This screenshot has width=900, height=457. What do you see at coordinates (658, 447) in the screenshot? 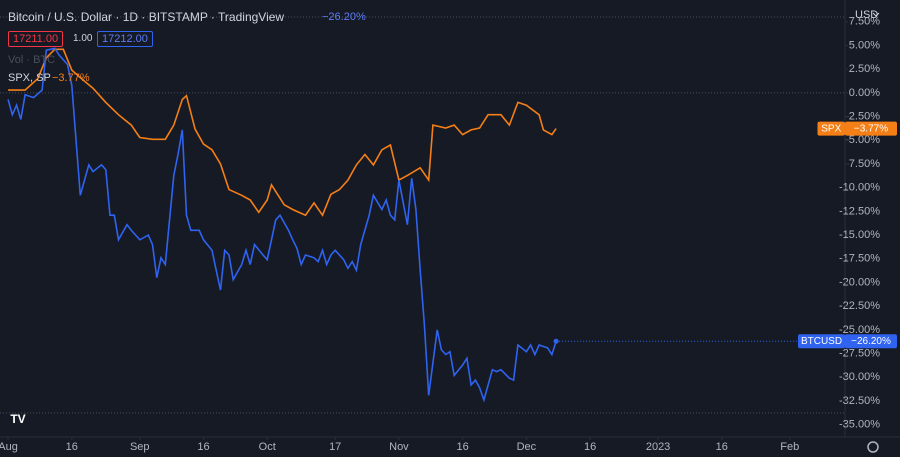
I see `x-tick-label: 2023` at bounding box center [658, 447].